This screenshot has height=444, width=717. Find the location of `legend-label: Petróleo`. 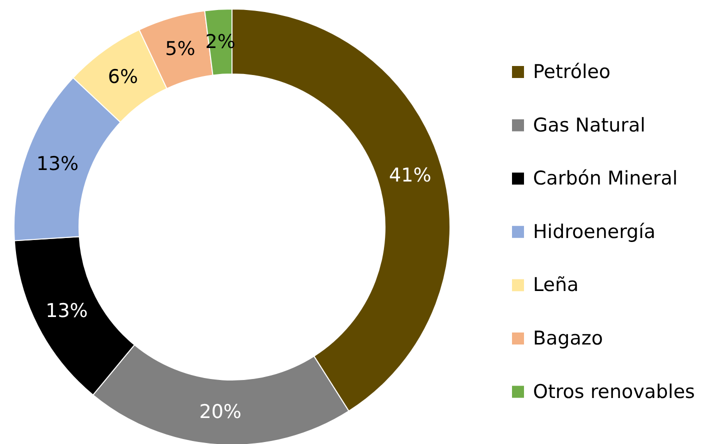

legend-label: Petróleo is located at coordinates (572, 72).